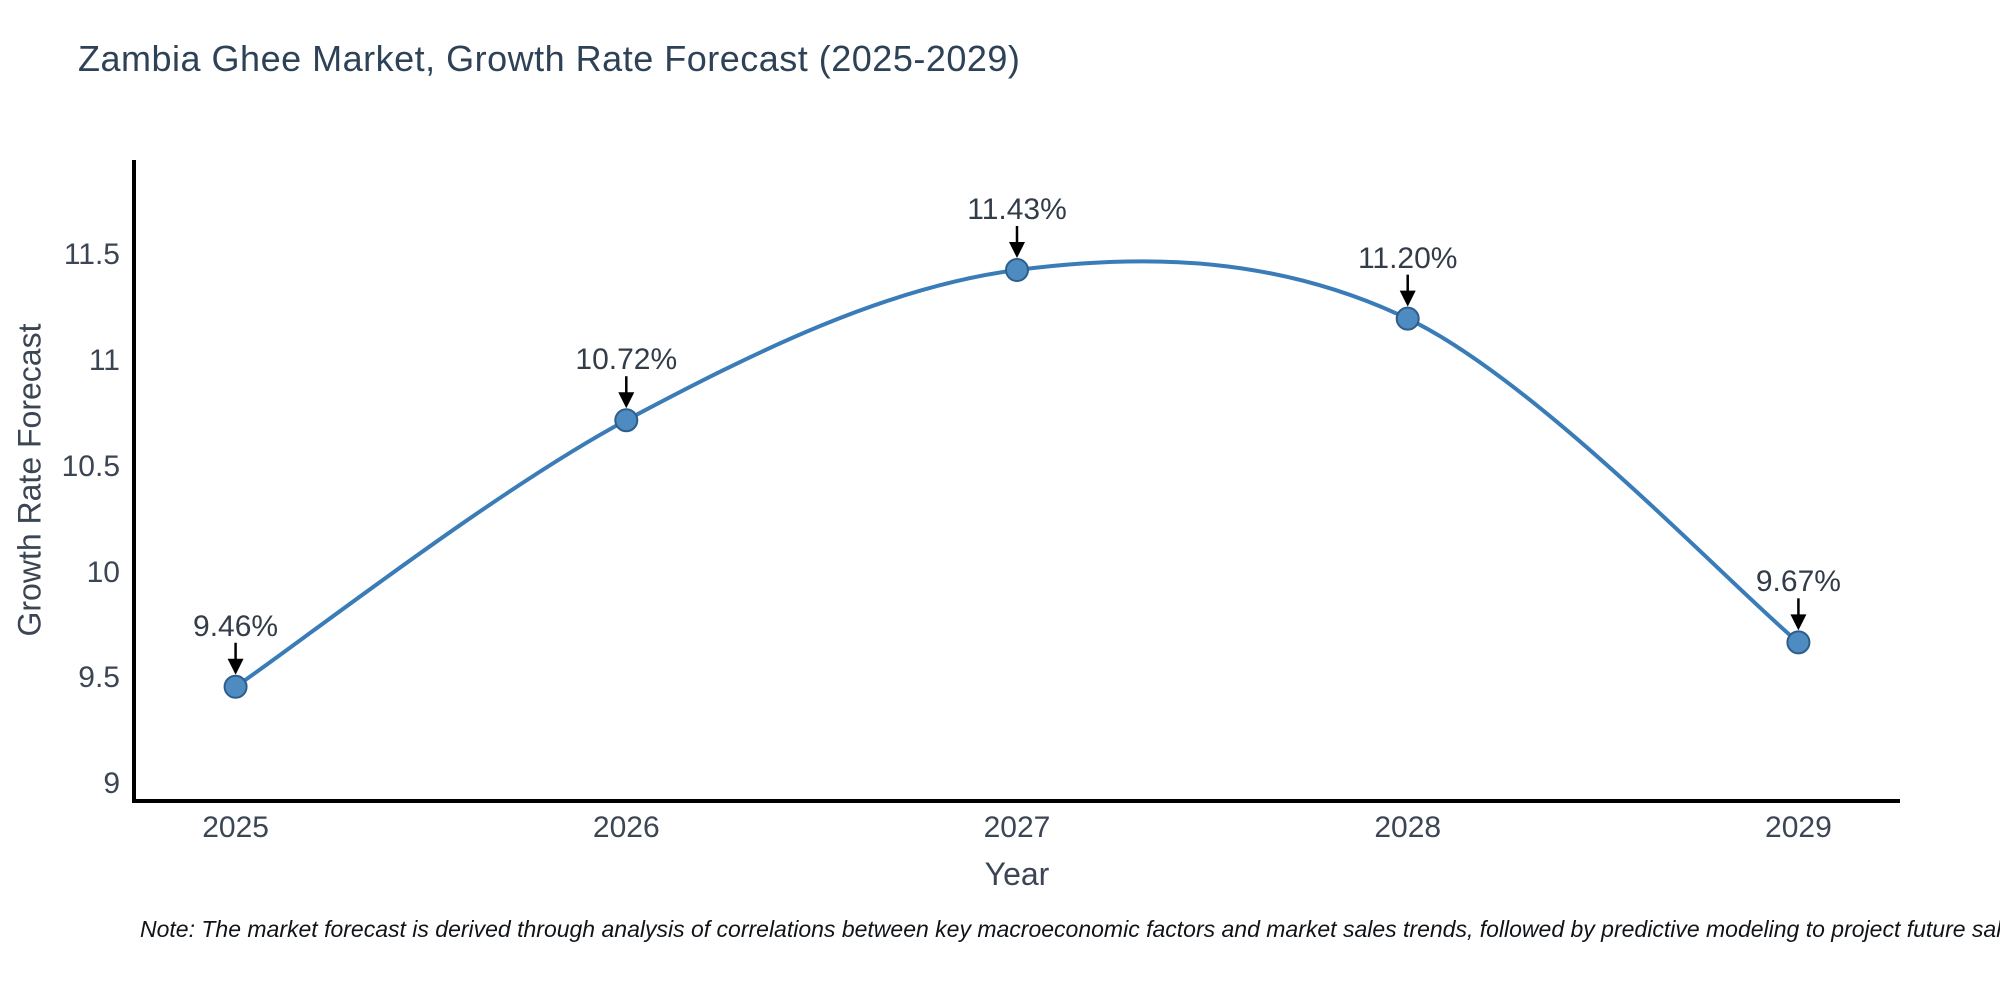 The width and height of the screenshot is (2000, 1000). What do you see at coordinates (1017, 874) in the screenshot?
I see `x-axis-title: Year` at bounding box center [1017, 874].